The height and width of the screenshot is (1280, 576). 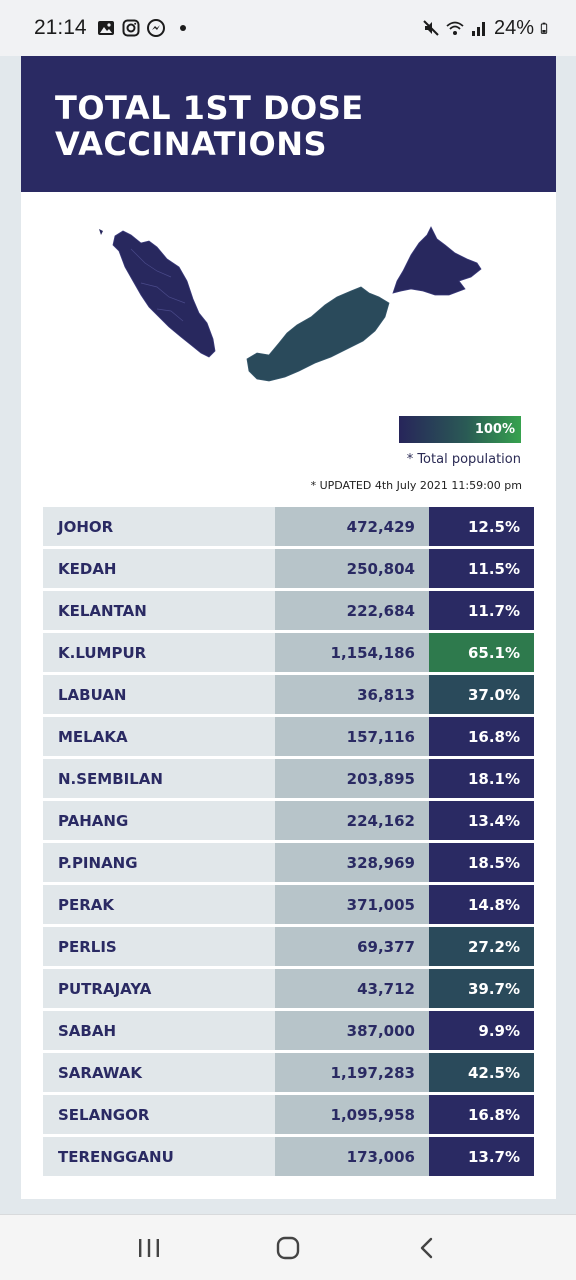 I want to click on recent-apps-icon, so click(x=149, y=1247).